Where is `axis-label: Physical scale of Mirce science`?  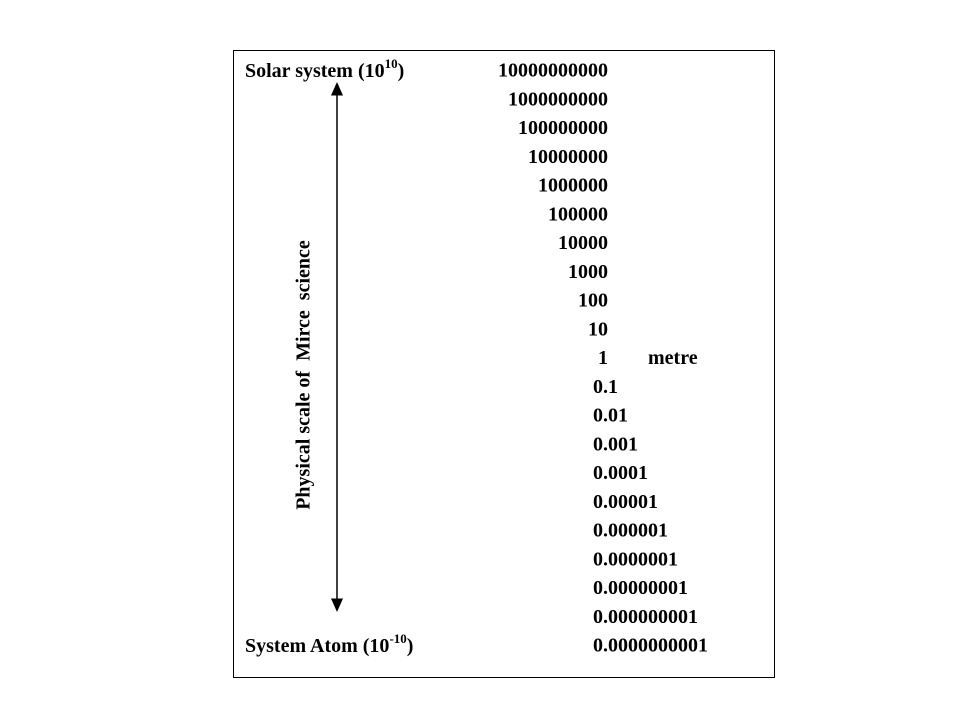
axis-label: Physical scale of Mirce science is located at coordinates (304, 375).